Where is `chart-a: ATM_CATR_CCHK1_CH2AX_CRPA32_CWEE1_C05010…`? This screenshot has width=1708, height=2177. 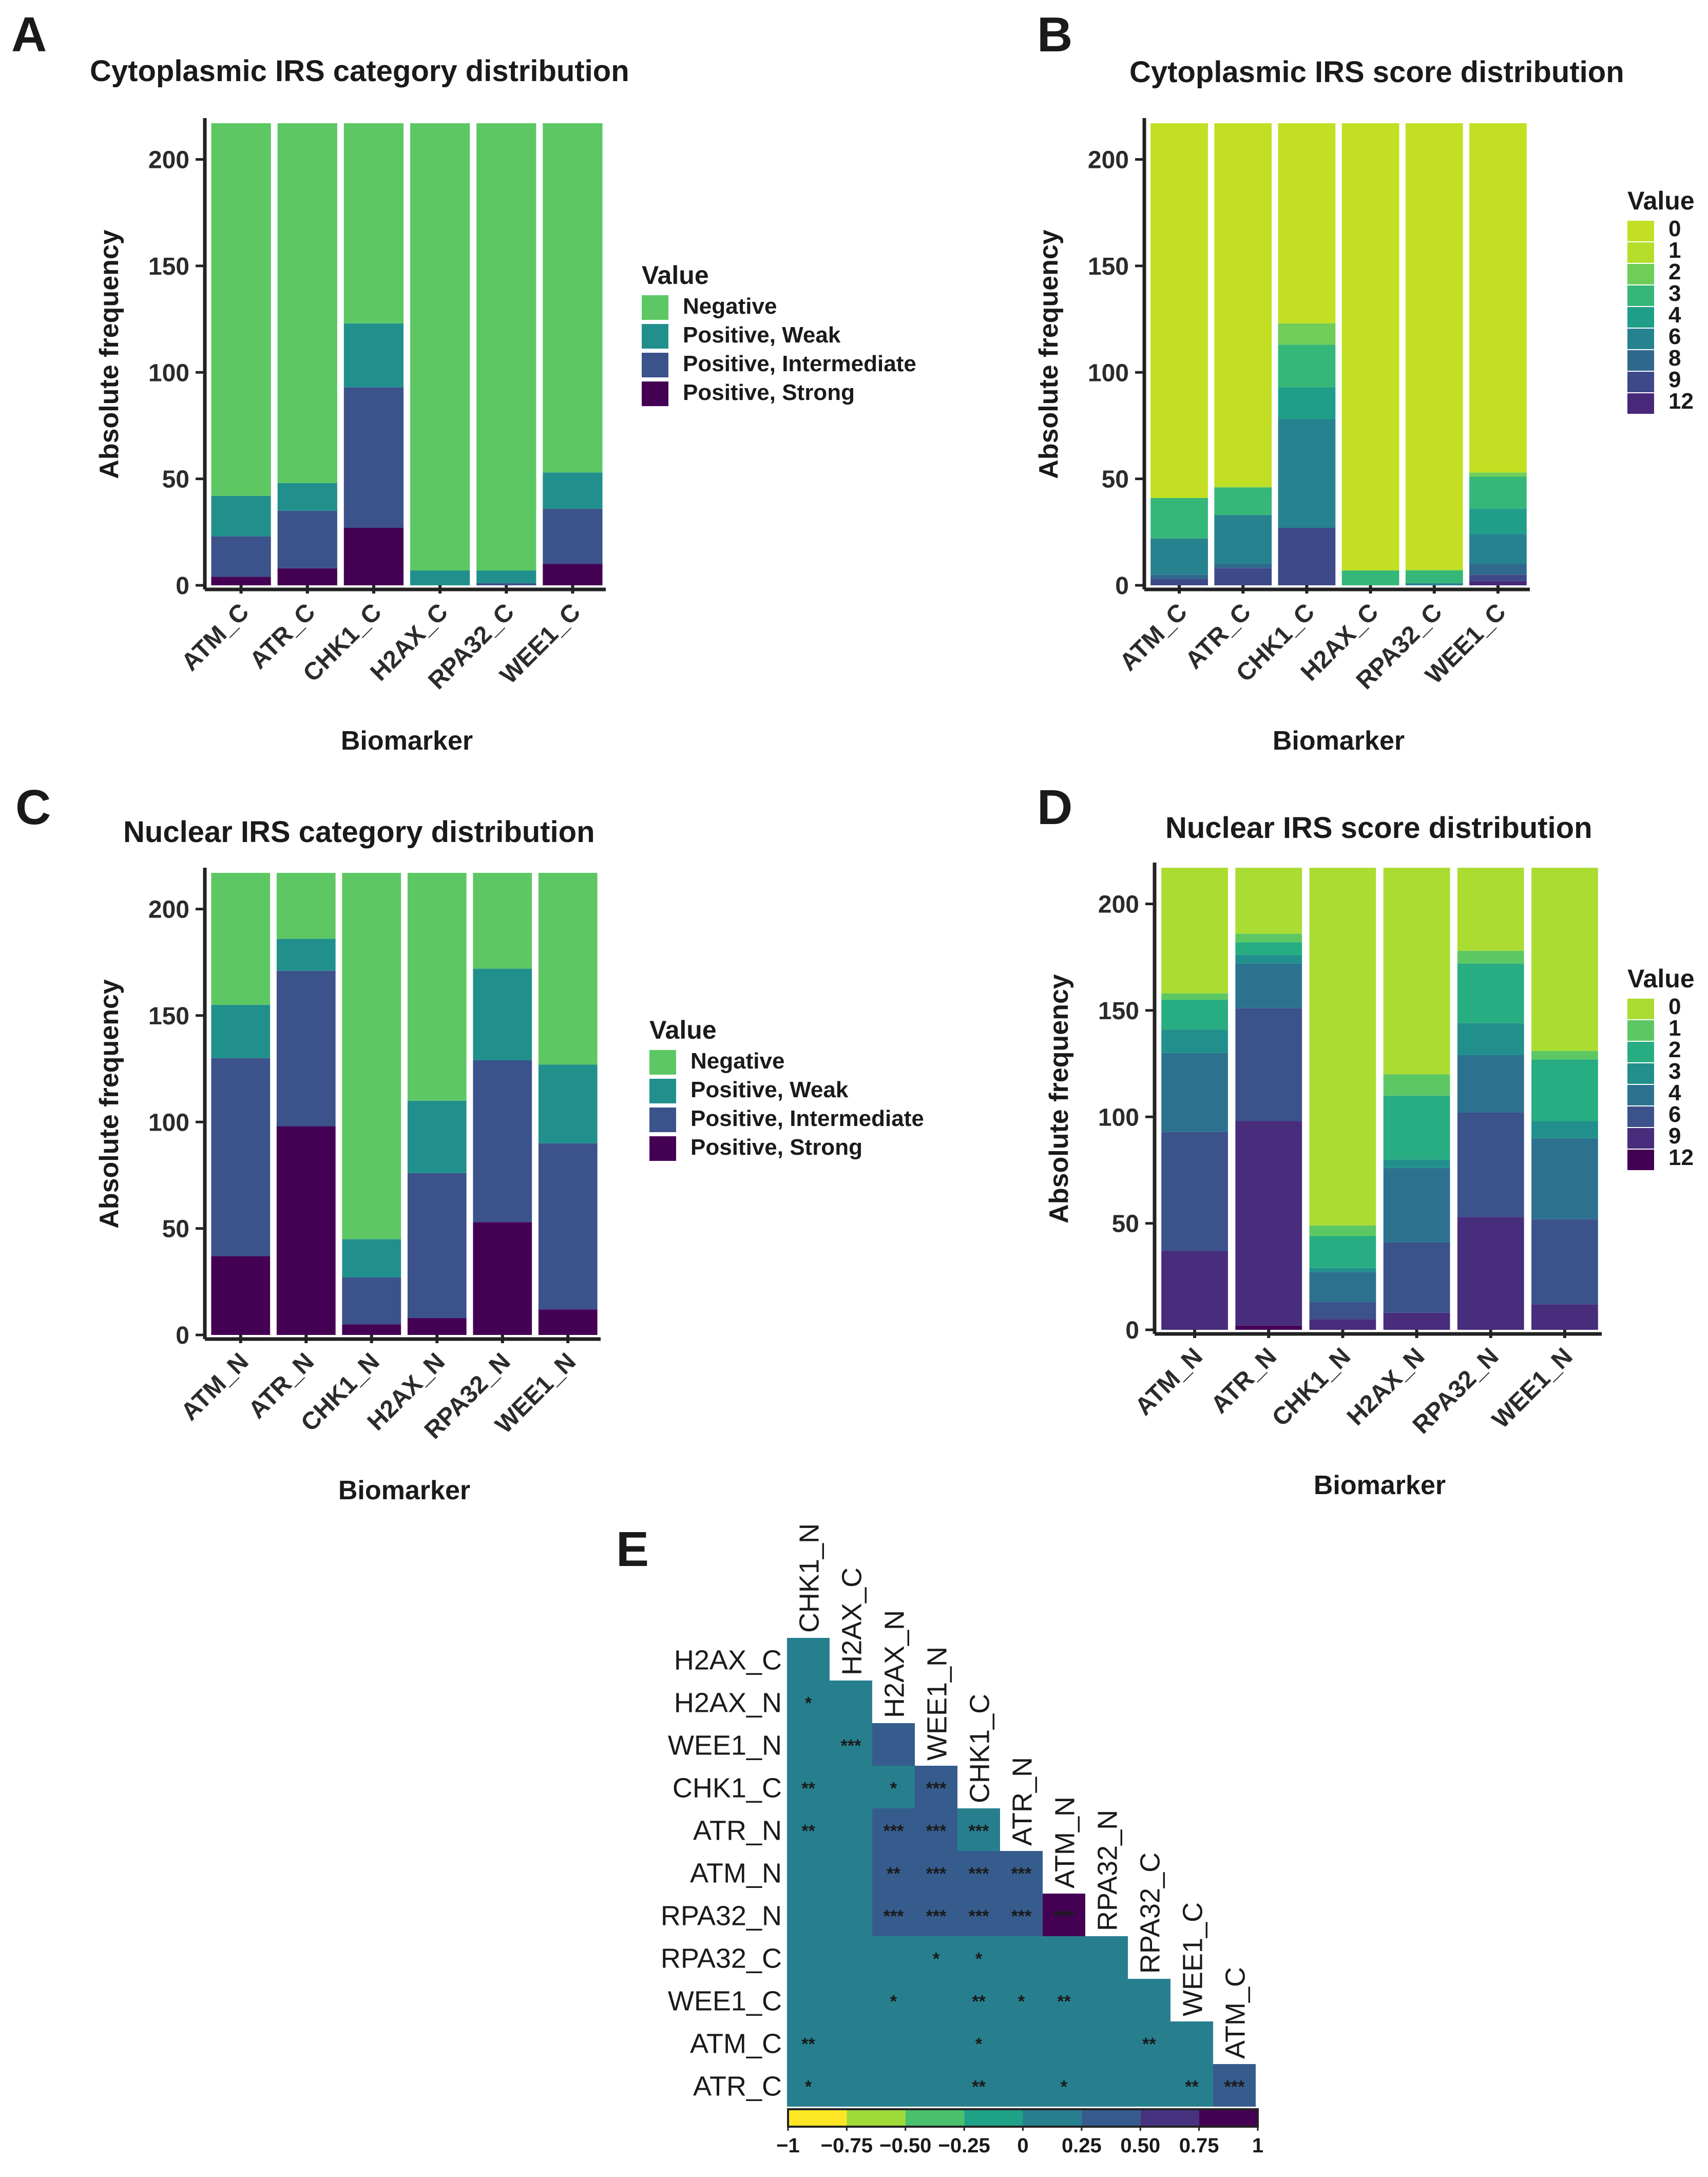
chart-a: ATM_CATR_CCHK1_CH2AX_CRPA32_CWEE1_C05010… is located at coordinates (505, 437).